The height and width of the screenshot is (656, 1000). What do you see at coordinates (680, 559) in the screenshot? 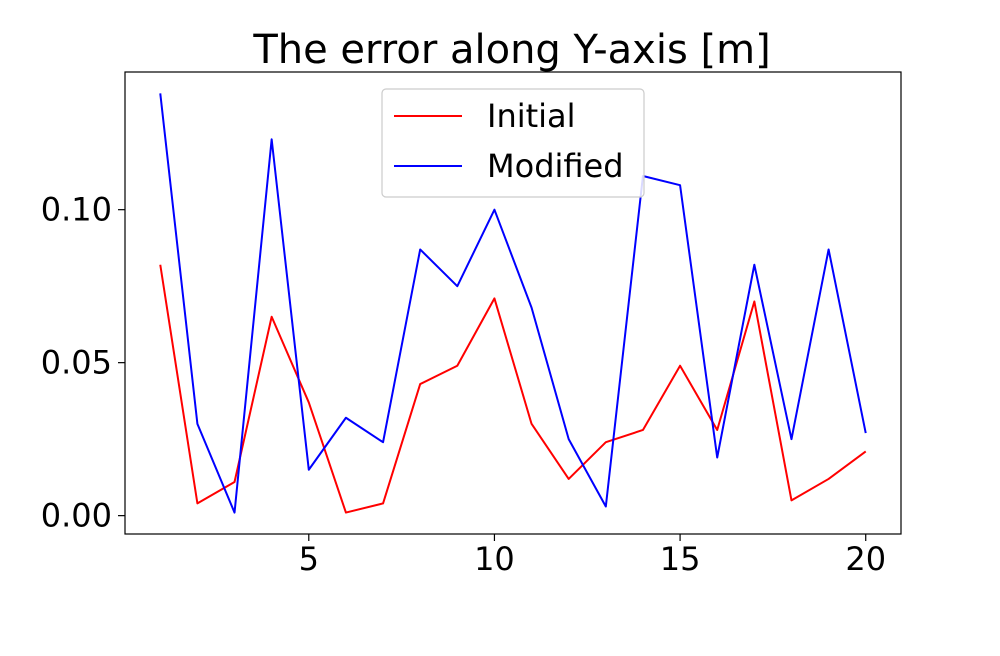
I see `x-tick-label: 15` at bounding box center [680, 559].